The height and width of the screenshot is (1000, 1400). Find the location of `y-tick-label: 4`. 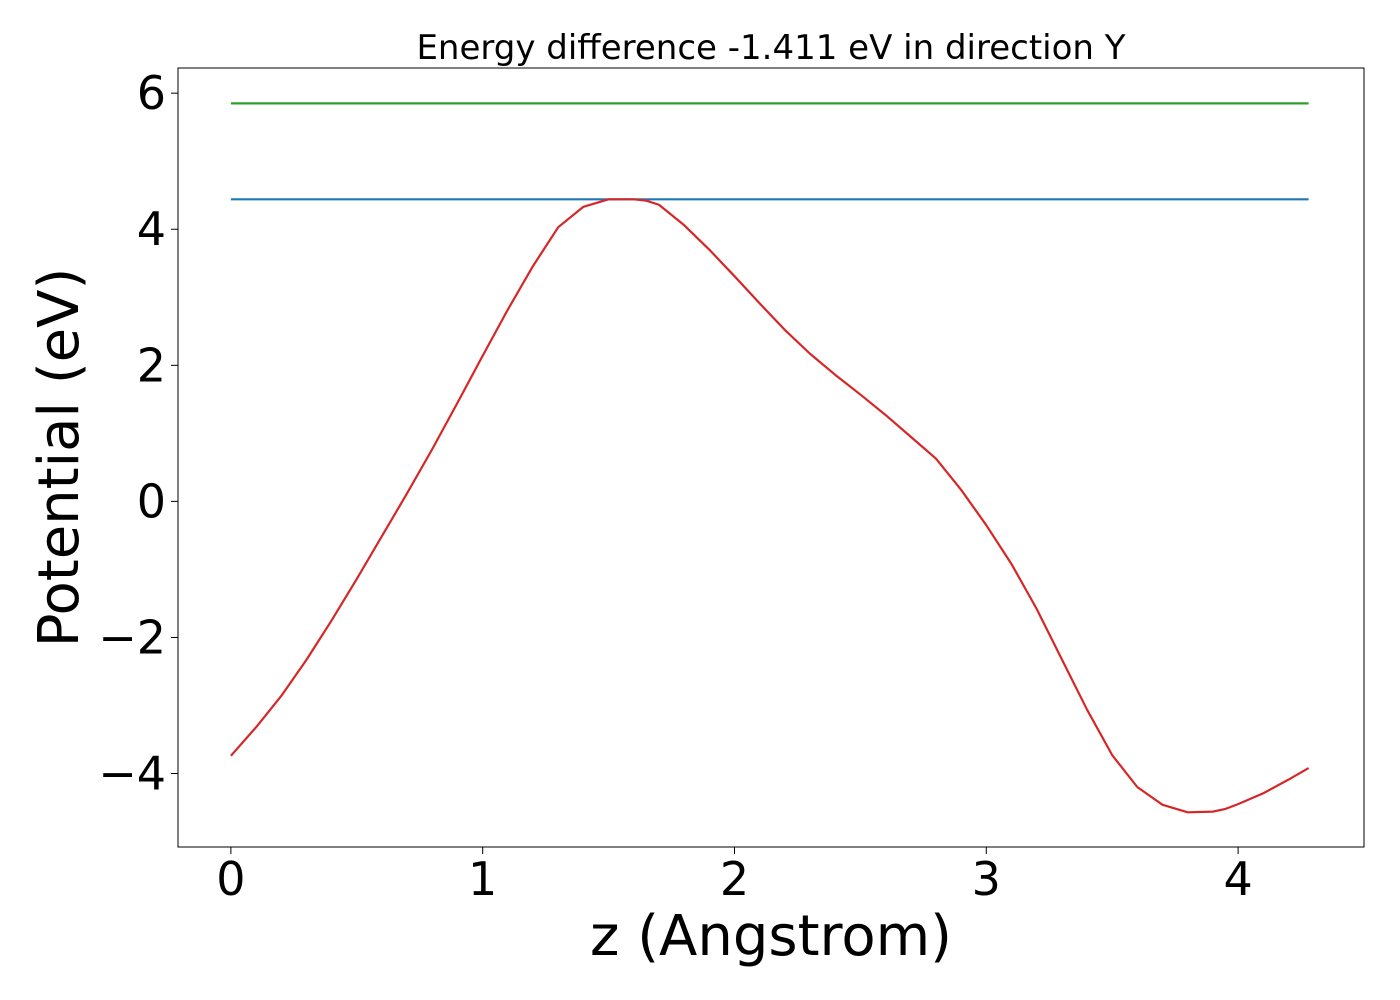

y-tick-label: 4 is located at coordinates (151, 229).